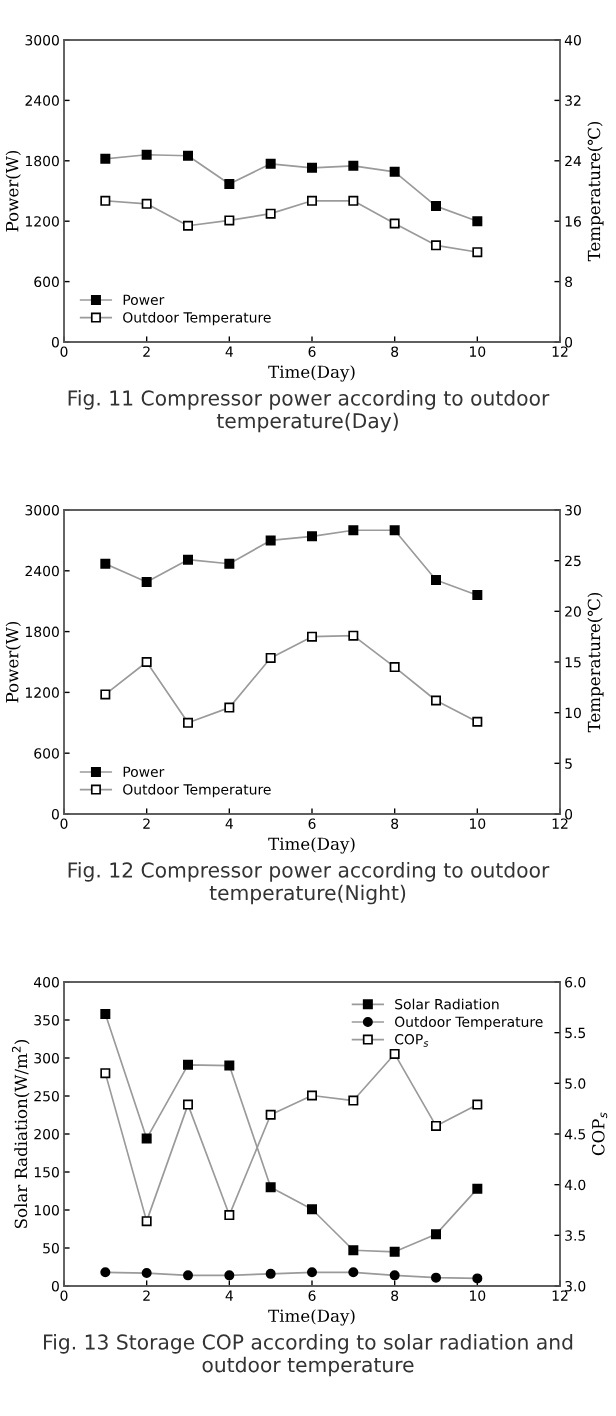  Describe the element at coordinates (309, 883) in the screenshot. I see `caption: Fig. 12 Compressor power according to outdoor temperature(Night)` at that location.